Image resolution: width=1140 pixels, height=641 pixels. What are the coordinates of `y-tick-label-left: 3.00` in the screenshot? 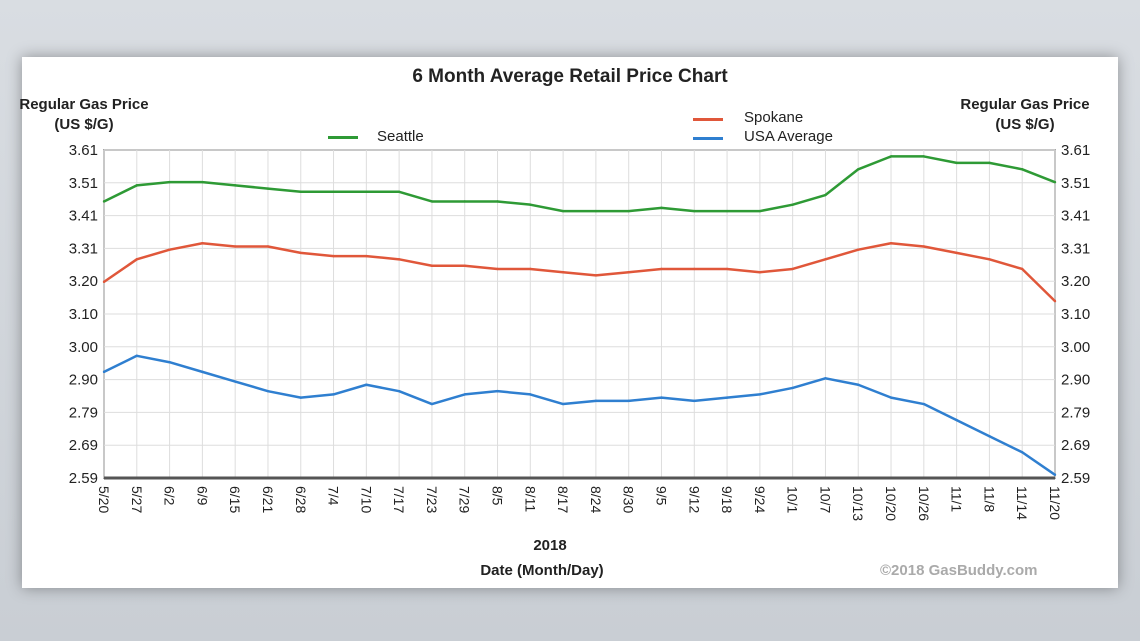 It's located at (83, 347).